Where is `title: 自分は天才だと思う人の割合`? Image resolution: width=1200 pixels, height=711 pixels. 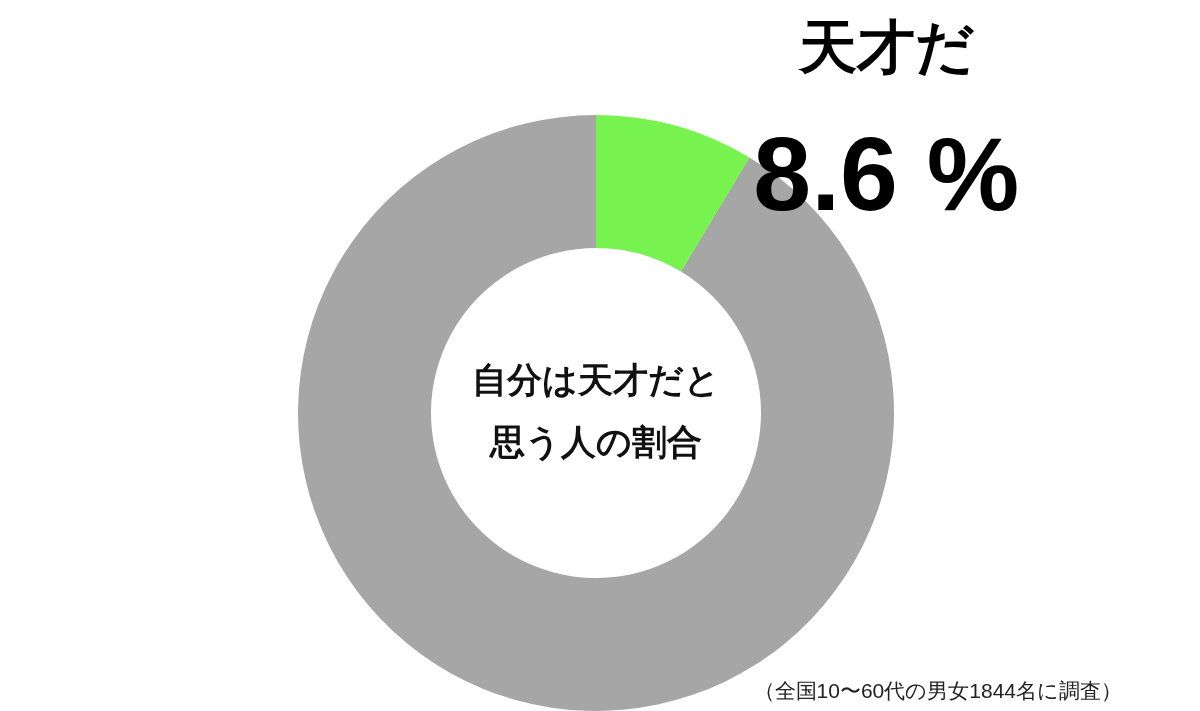
title: 自分は天才だと思う人の割合 is located at coordinates (596, 411).